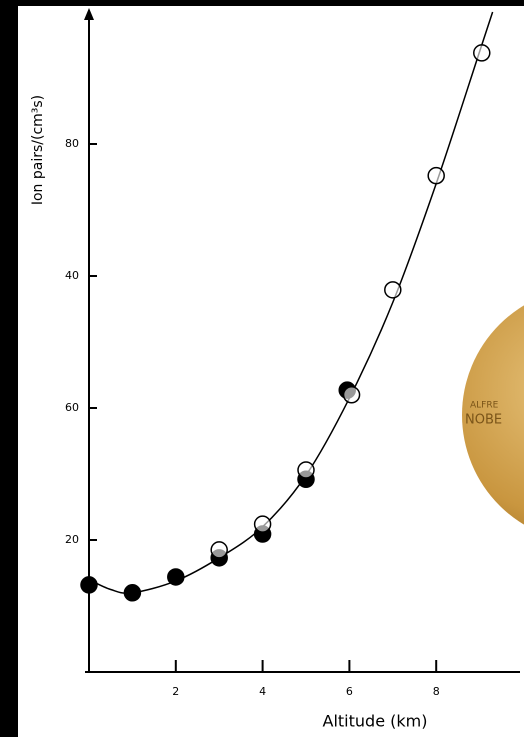  I want to click on x-tick-label: 4, so click(262, 691).